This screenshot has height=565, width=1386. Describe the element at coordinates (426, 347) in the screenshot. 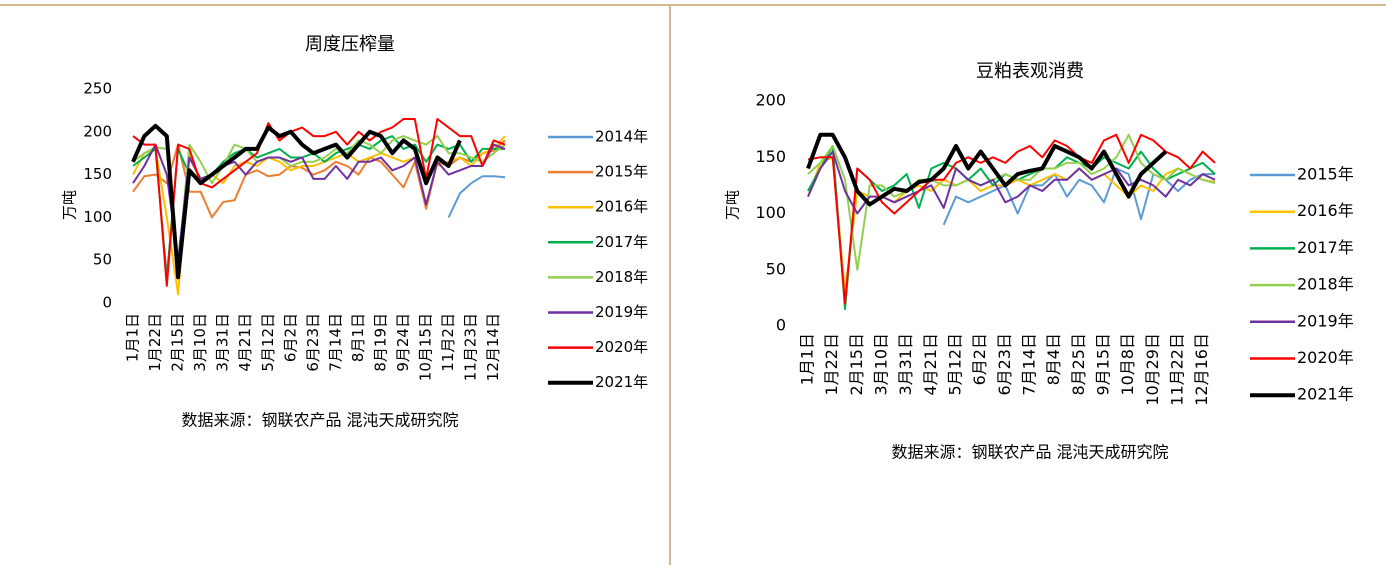

I see `x-tick-label: 10月15日` at that location.